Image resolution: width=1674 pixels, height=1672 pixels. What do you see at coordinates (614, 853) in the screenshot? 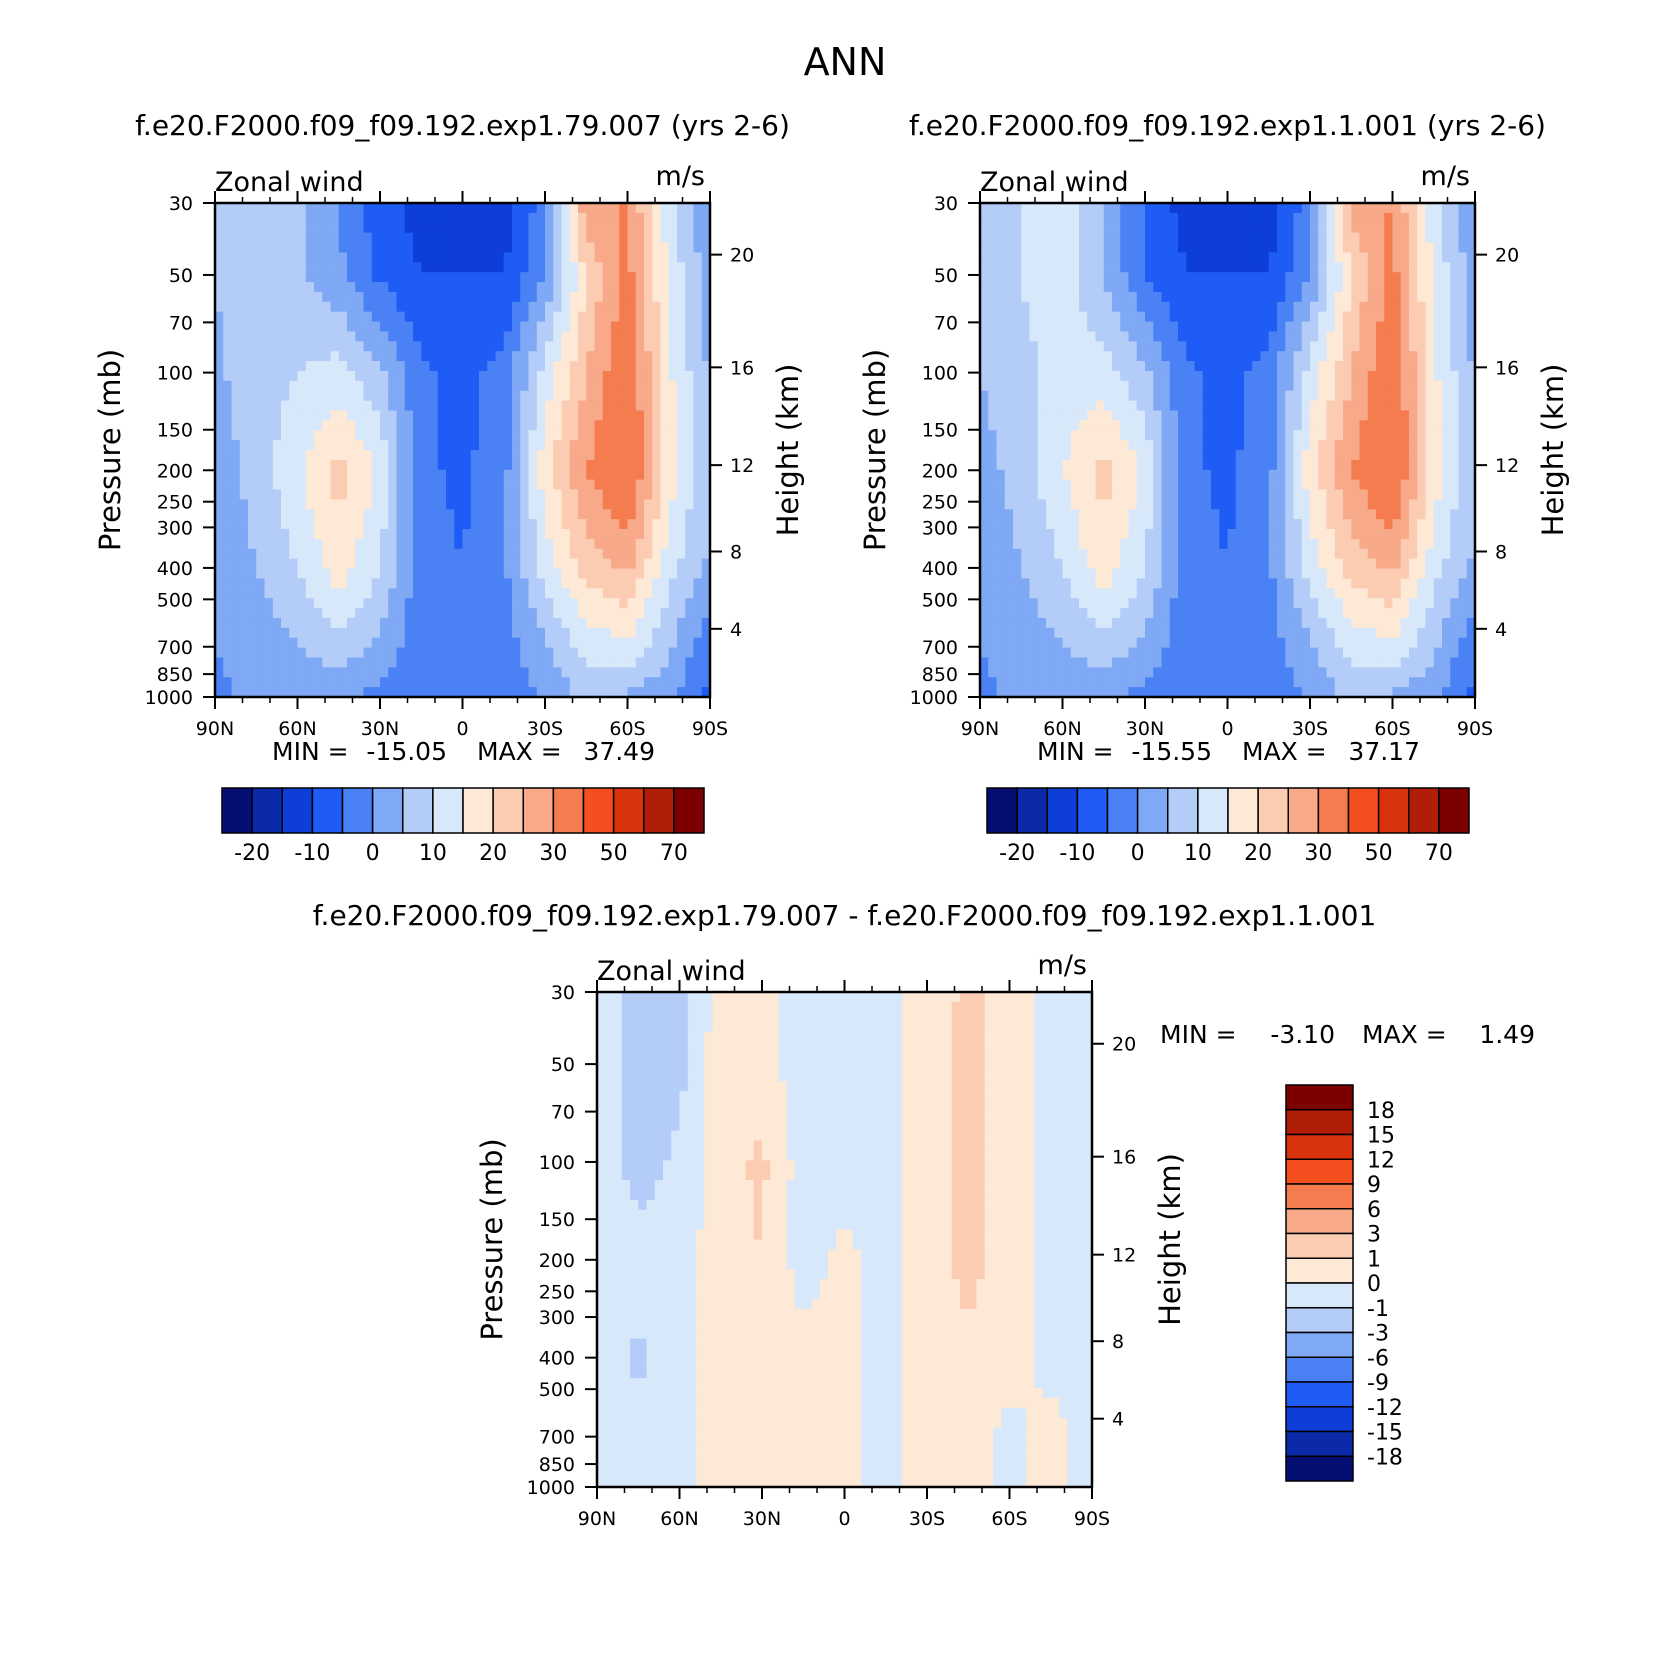
I see `colorbar-label: 50` at bounding box center [614, 853].